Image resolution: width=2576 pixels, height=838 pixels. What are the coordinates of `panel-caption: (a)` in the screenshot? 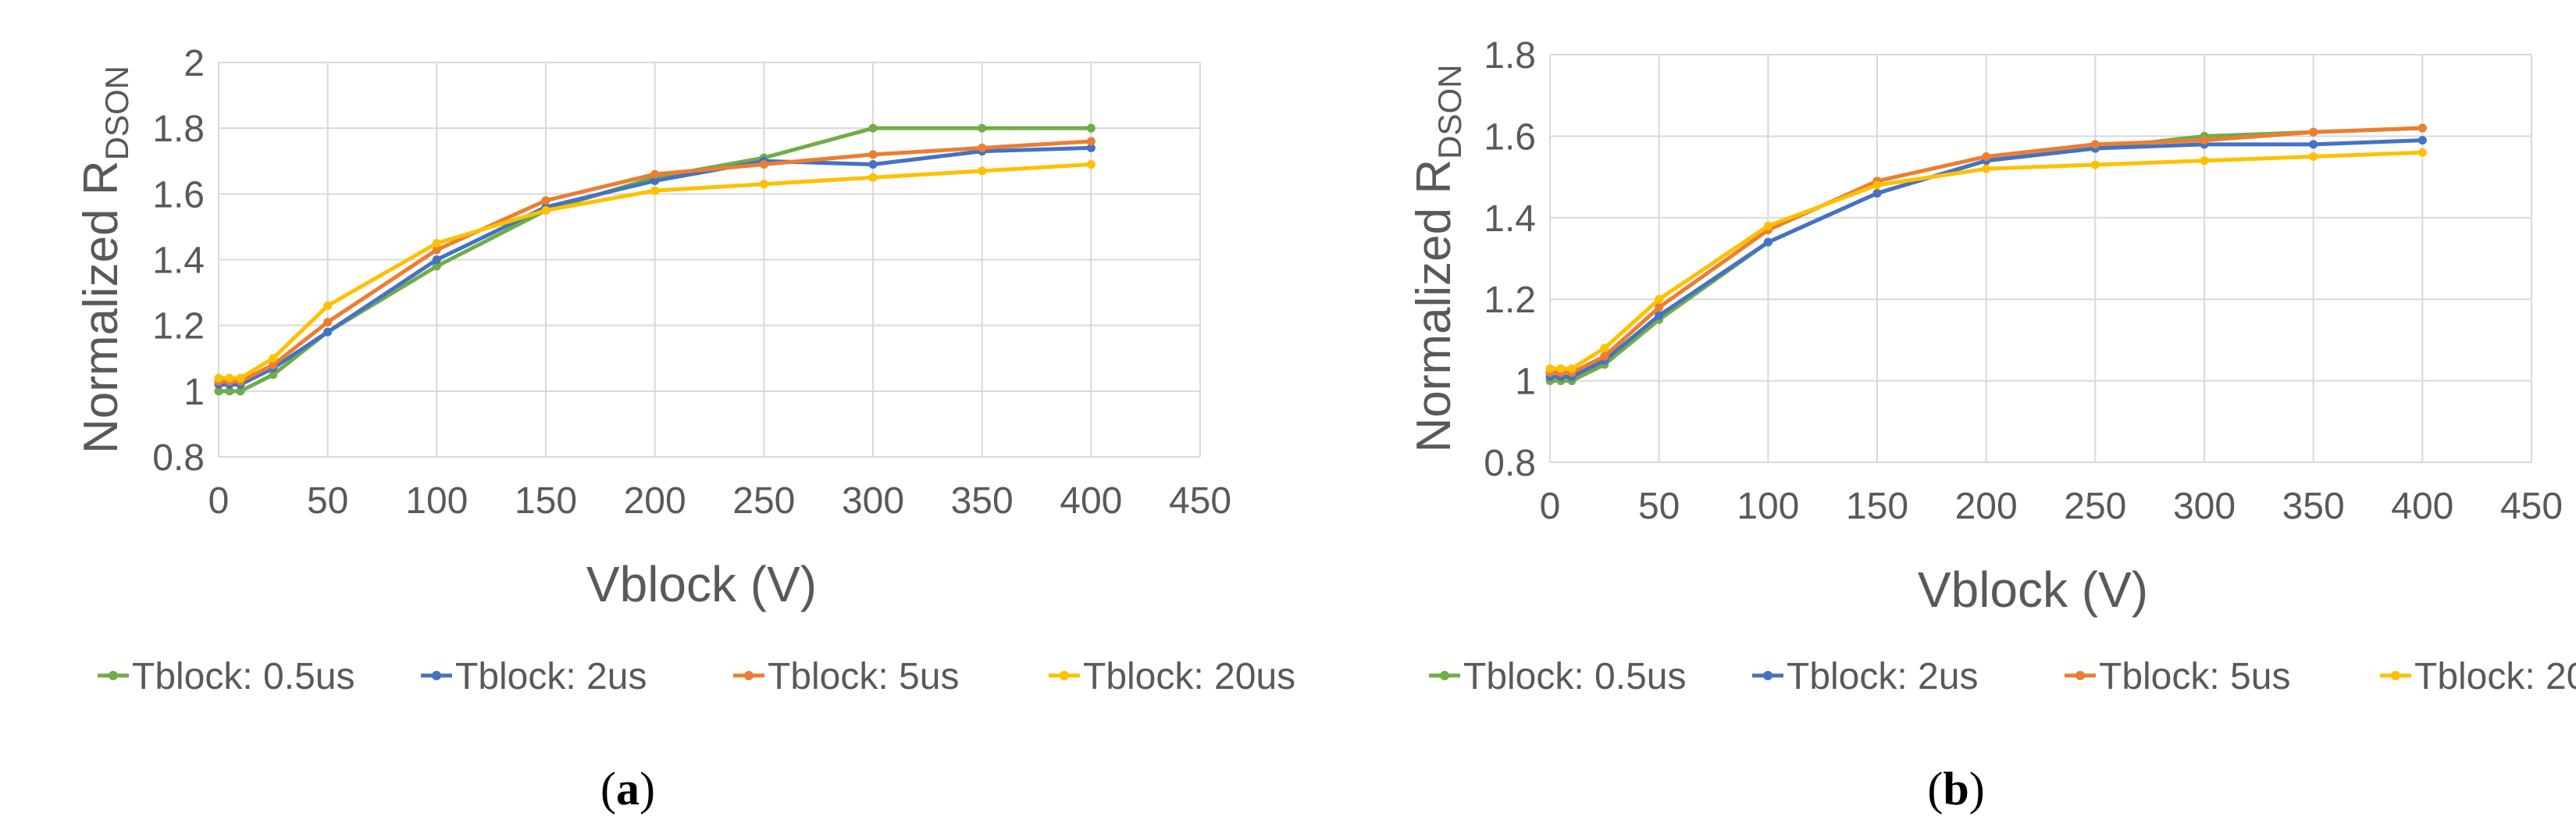 It's located at (627, 789).